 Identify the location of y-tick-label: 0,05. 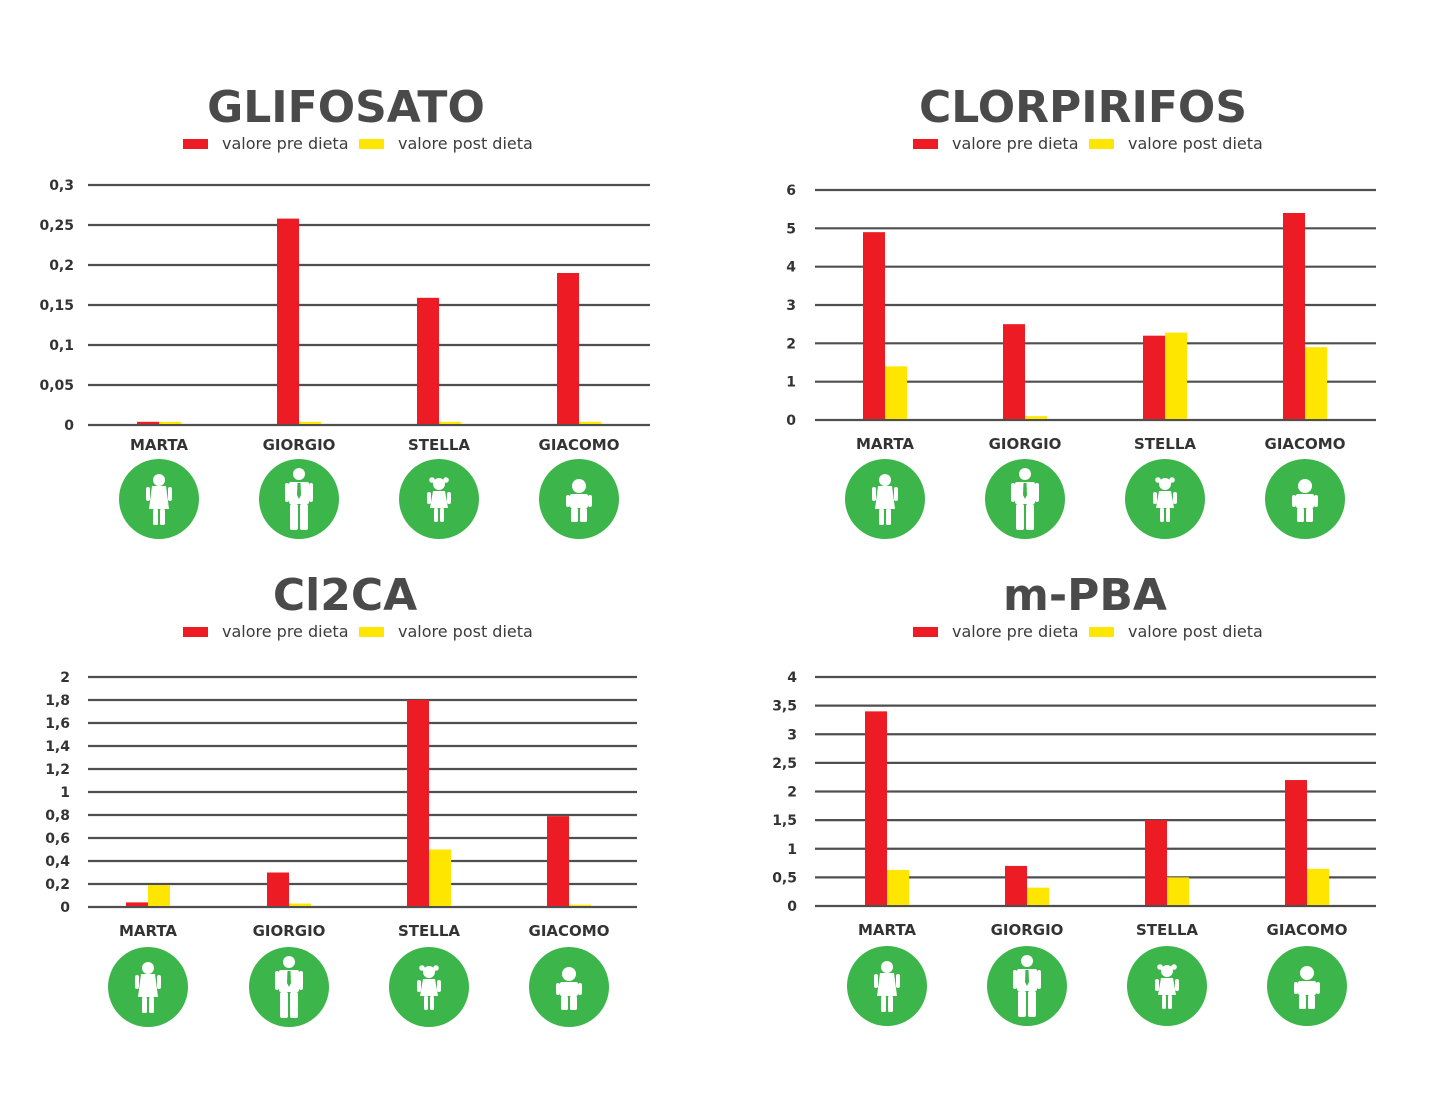
(56, 386).